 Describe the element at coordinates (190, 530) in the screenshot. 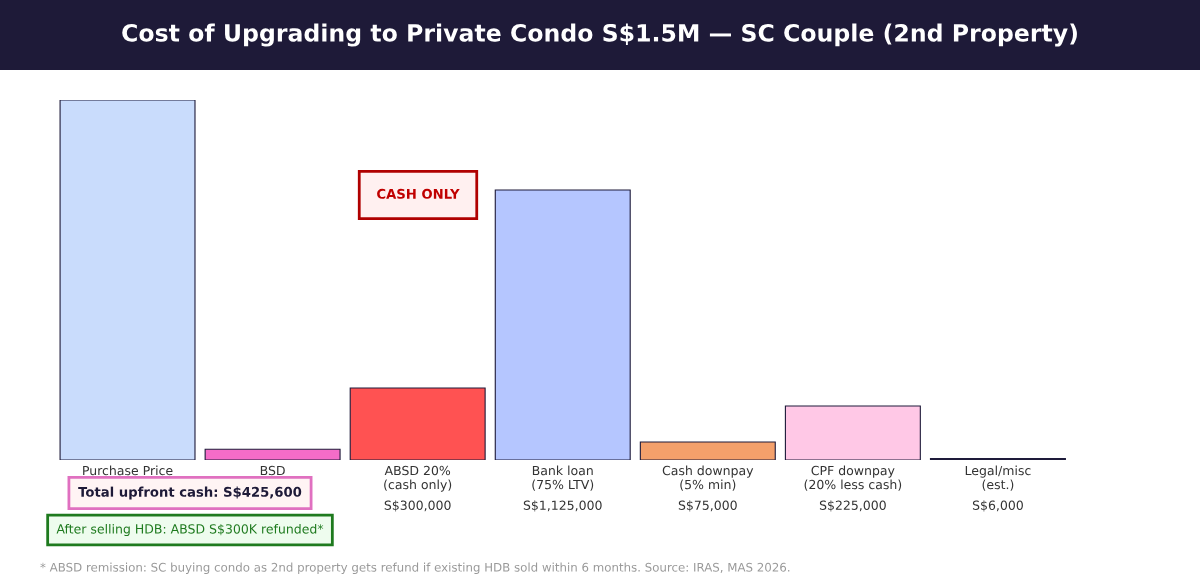

I see `text: After selling HDB: ABSD S$300K refunded*` at that location.